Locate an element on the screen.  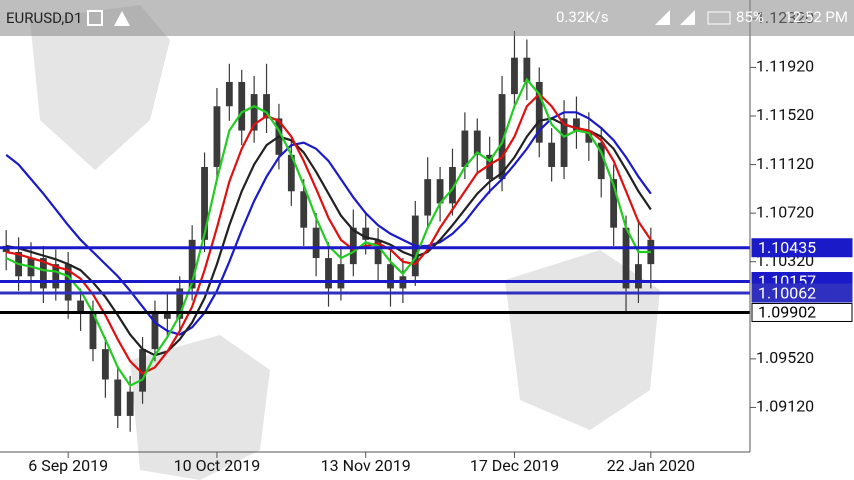
level-label: 1.10435 is located at coordinates (787, 247).